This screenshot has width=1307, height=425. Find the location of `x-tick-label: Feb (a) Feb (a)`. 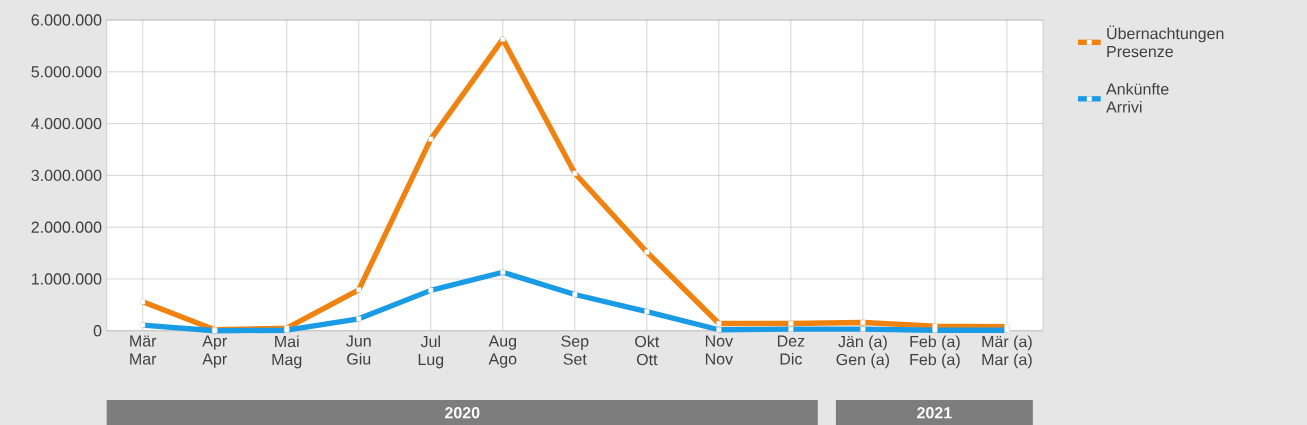

x-tick-label: Feb (a) Feb (a) is located at coordinates (935, 352).